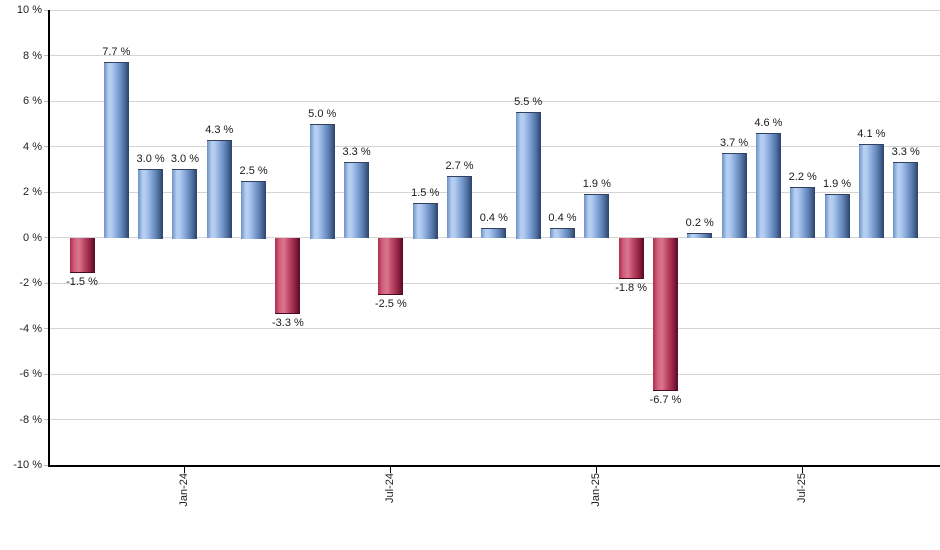  Describe the element at coordinates (322, 113) in the screenshot. I see `bar-value-label: 5.0 %` at that location.